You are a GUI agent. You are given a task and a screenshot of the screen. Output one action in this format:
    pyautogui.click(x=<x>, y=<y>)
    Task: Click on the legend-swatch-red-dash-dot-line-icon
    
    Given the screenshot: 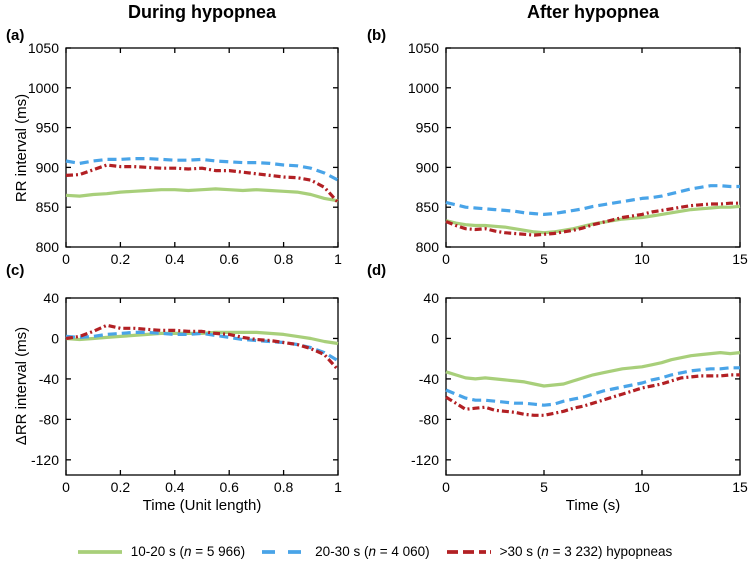 What is the action you would take?
    pyautogui.click(x=468, y=551)
    